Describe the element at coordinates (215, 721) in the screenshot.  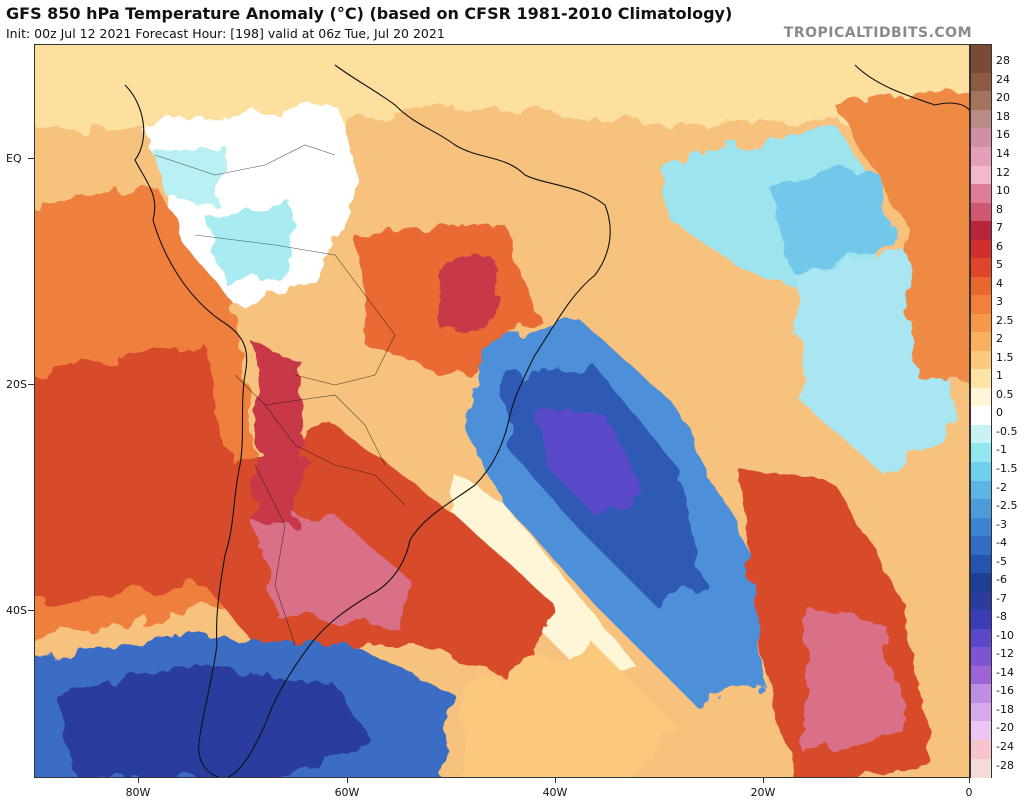
I see `field-south-cold-core` at that location.